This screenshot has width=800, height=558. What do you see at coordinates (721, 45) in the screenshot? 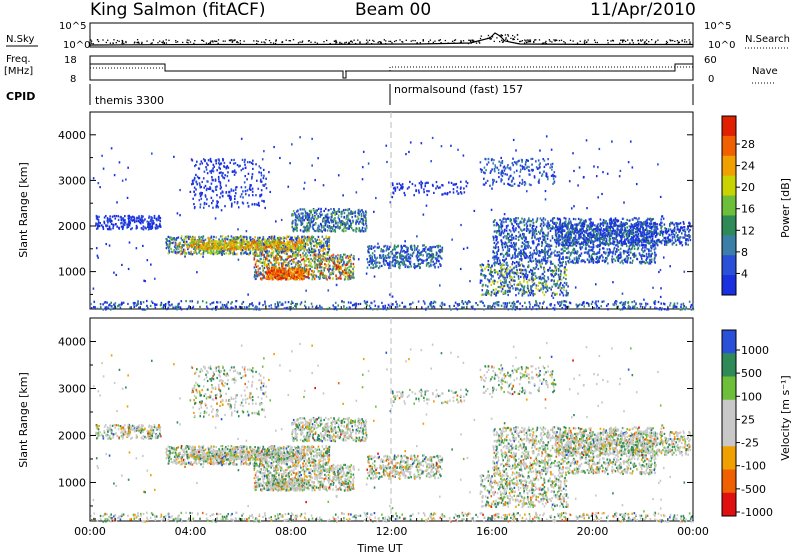
I see `noise-tick-right-bottom: 10^0` at bounding box center [721, 45].